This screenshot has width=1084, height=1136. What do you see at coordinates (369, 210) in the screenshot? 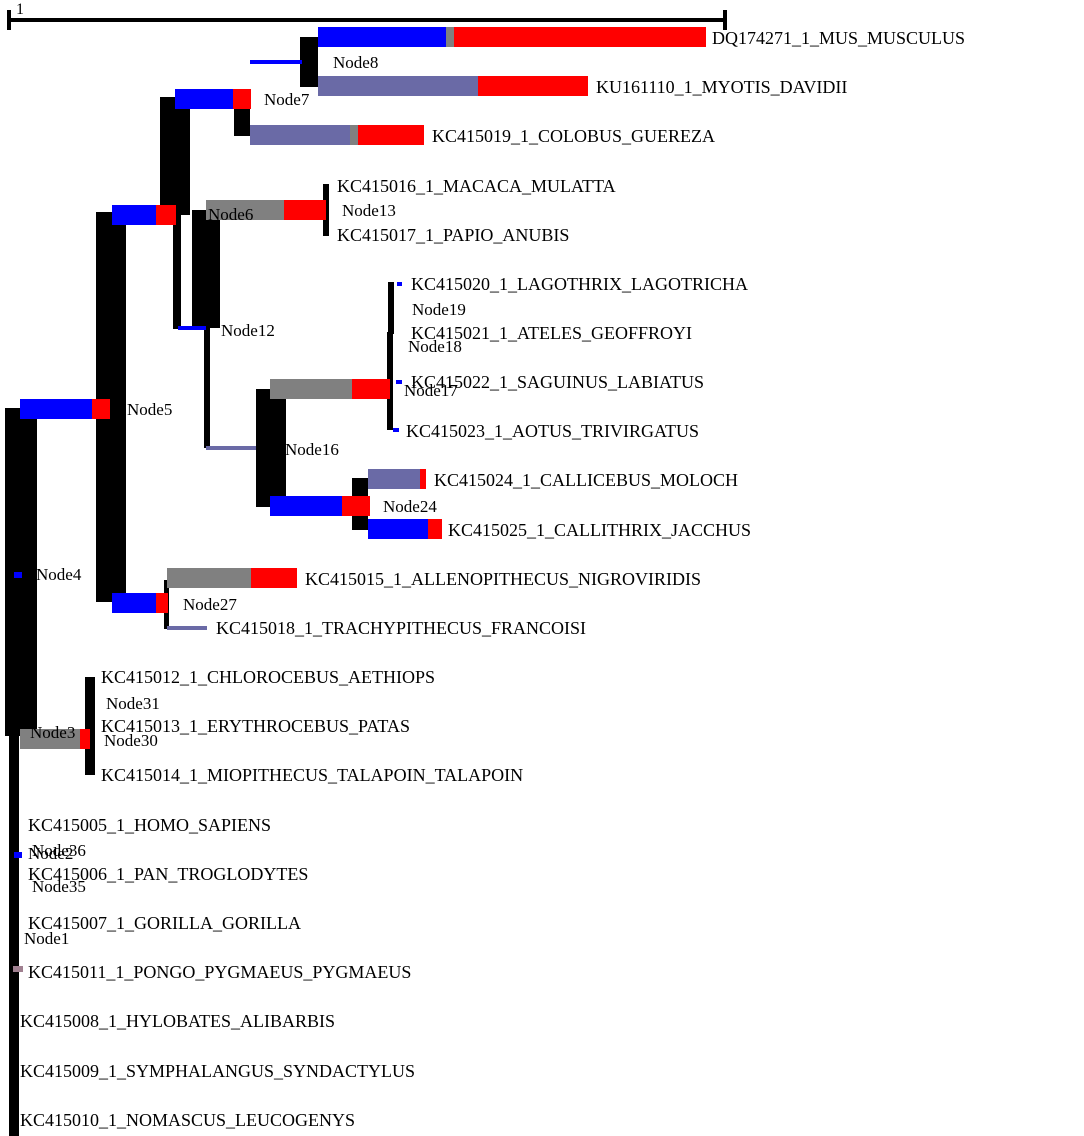
I see `node-label: Node13` at bounding box center [369, 210].